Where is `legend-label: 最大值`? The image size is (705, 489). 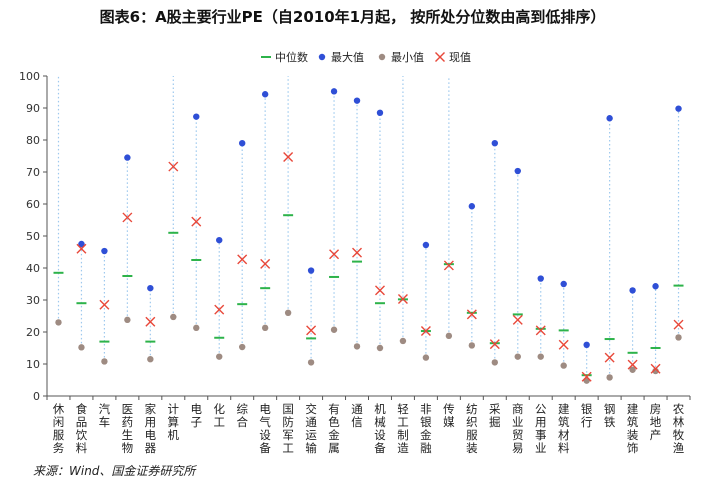
legend-label: 最大值 is located at coordinates (347, 57).